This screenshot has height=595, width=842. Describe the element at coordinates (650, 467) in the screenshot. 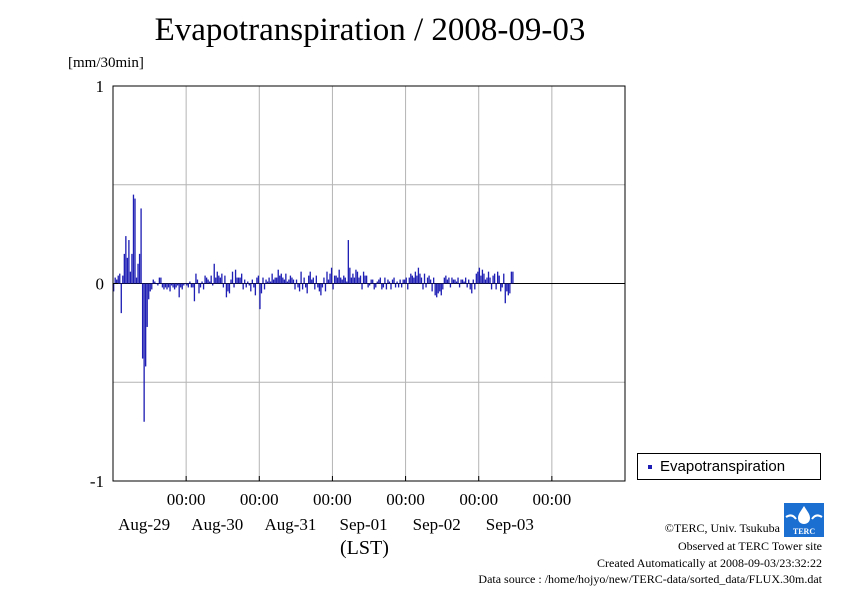

I see `legend-marker` at that location.